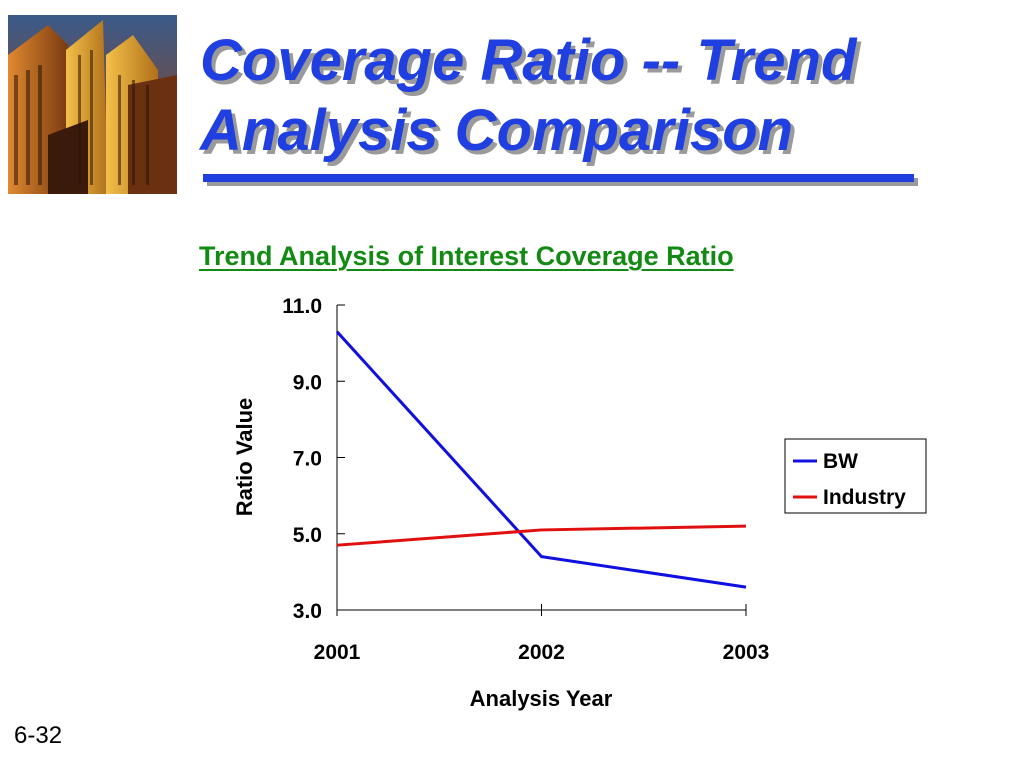  Describe the element at coordinates (307, 535) in the screenshot. I see `y-tick-label: 5.0` at that location.